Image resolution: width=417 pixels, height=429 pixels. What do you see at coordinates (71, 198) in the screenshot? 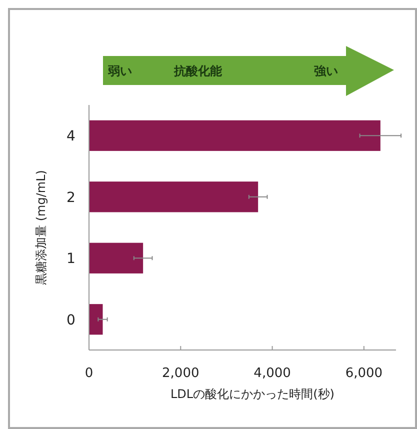
I see `y-tick-label: 2` at bounding box center [71, 198].